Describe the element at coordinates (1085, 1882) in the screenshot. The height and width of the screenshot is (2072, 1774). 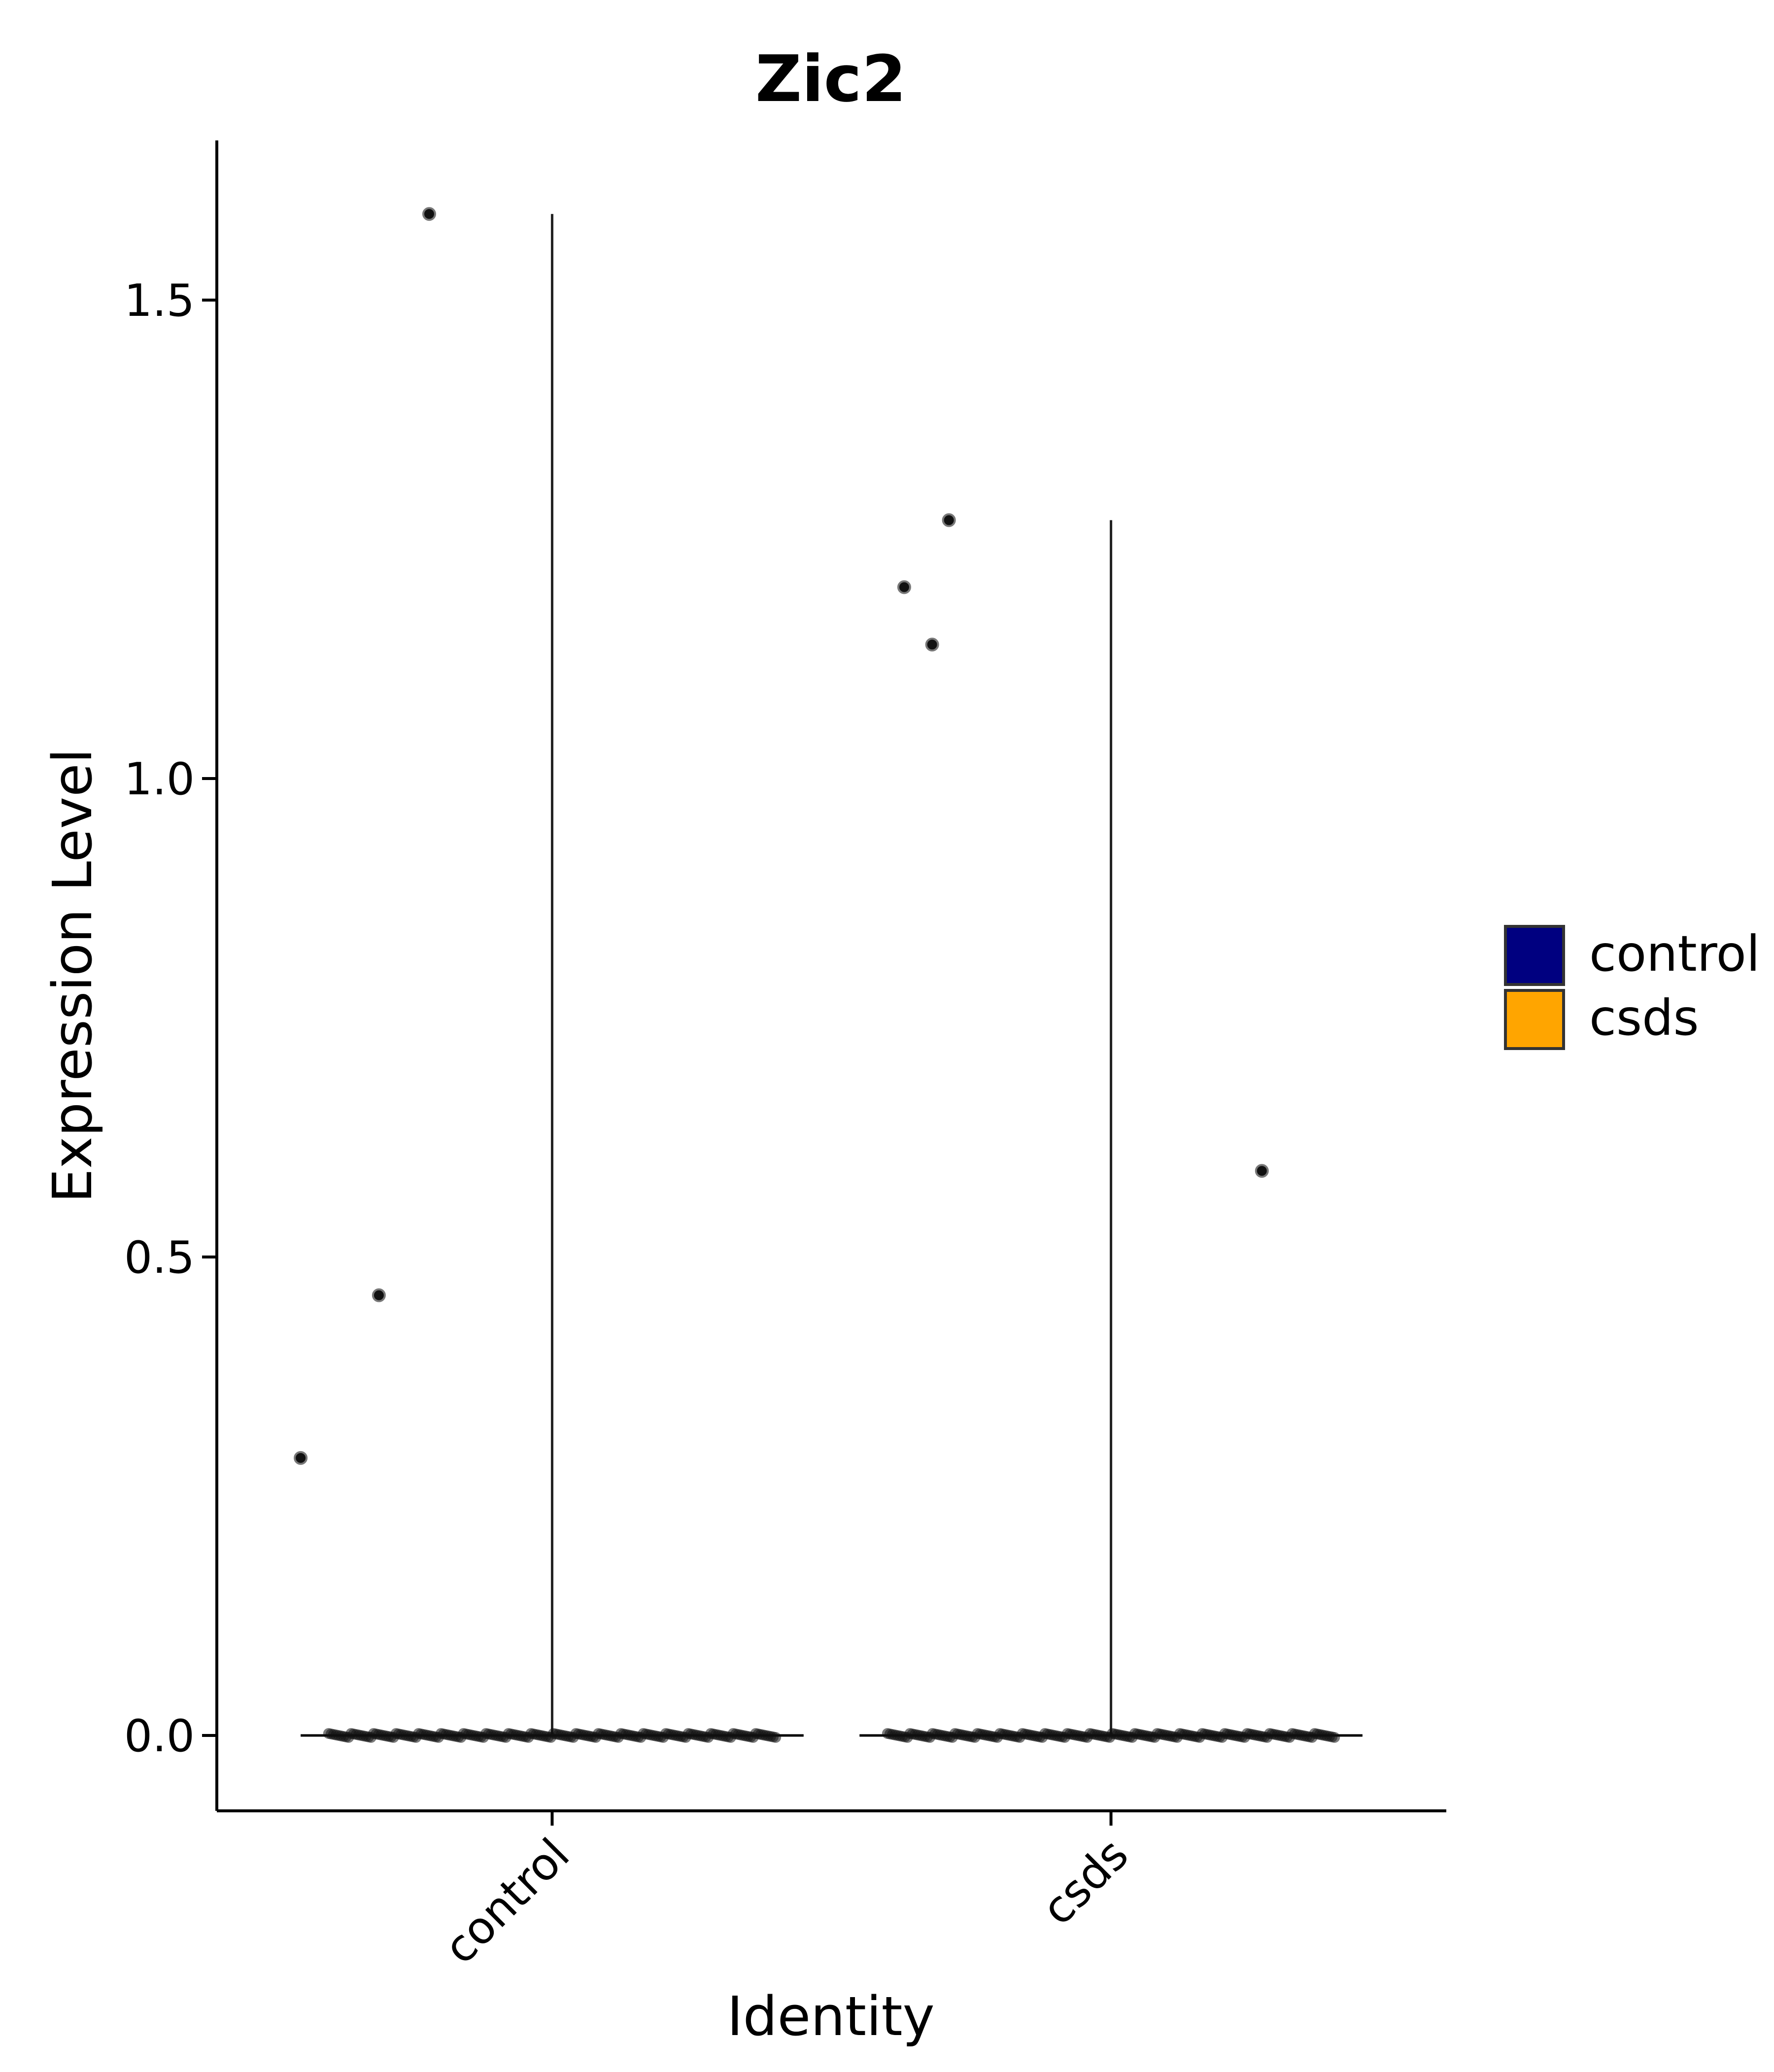
I see `x-tick-label-csds: csds` at that location.